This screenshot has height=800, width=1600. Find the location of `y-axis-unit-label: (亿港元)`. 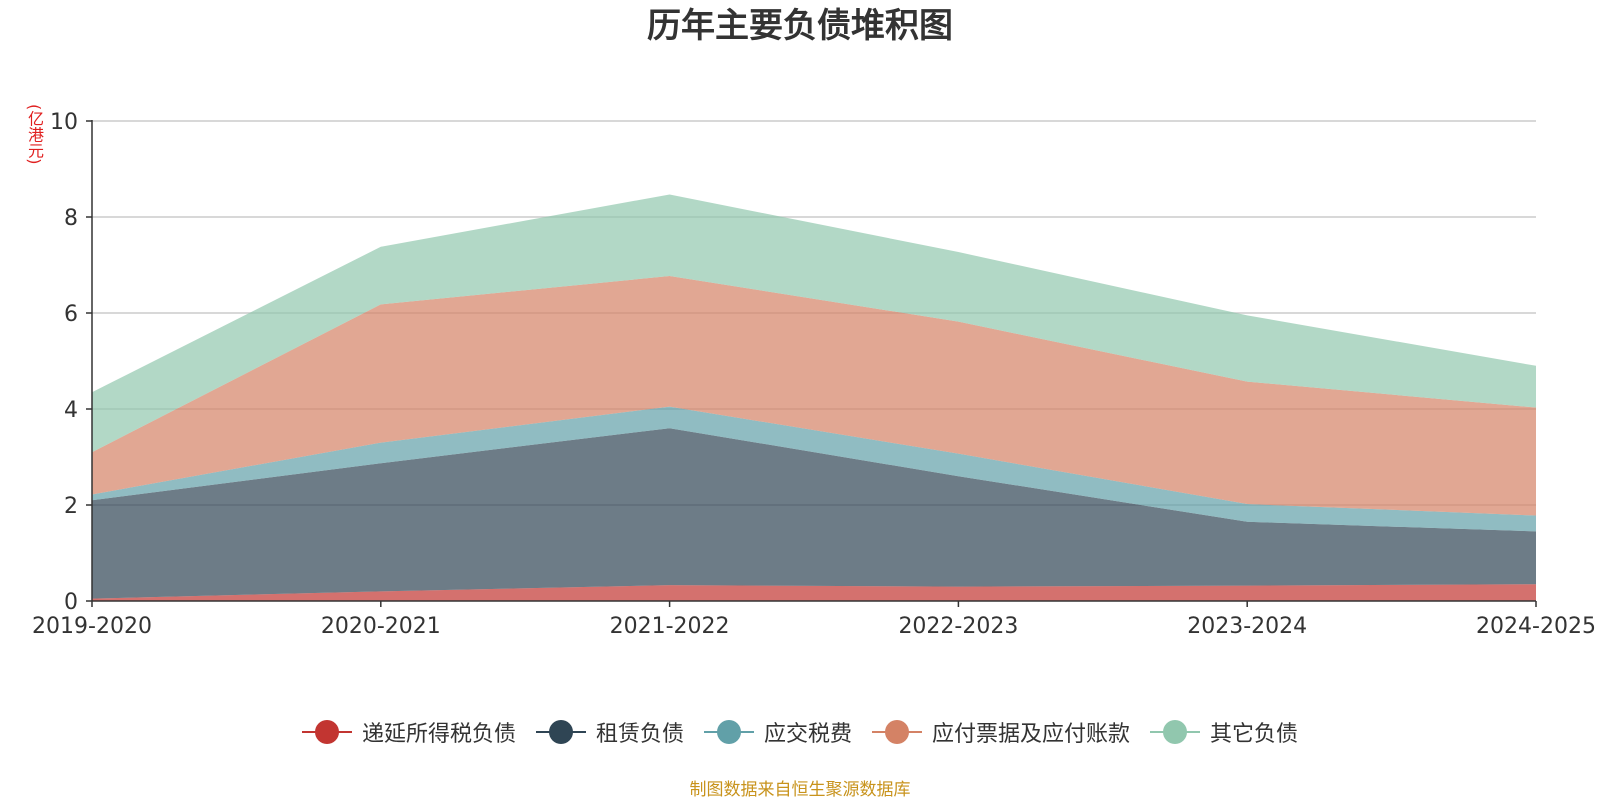

y-axis-unit-label: (亿港元) is located at coordinates (34, 134).